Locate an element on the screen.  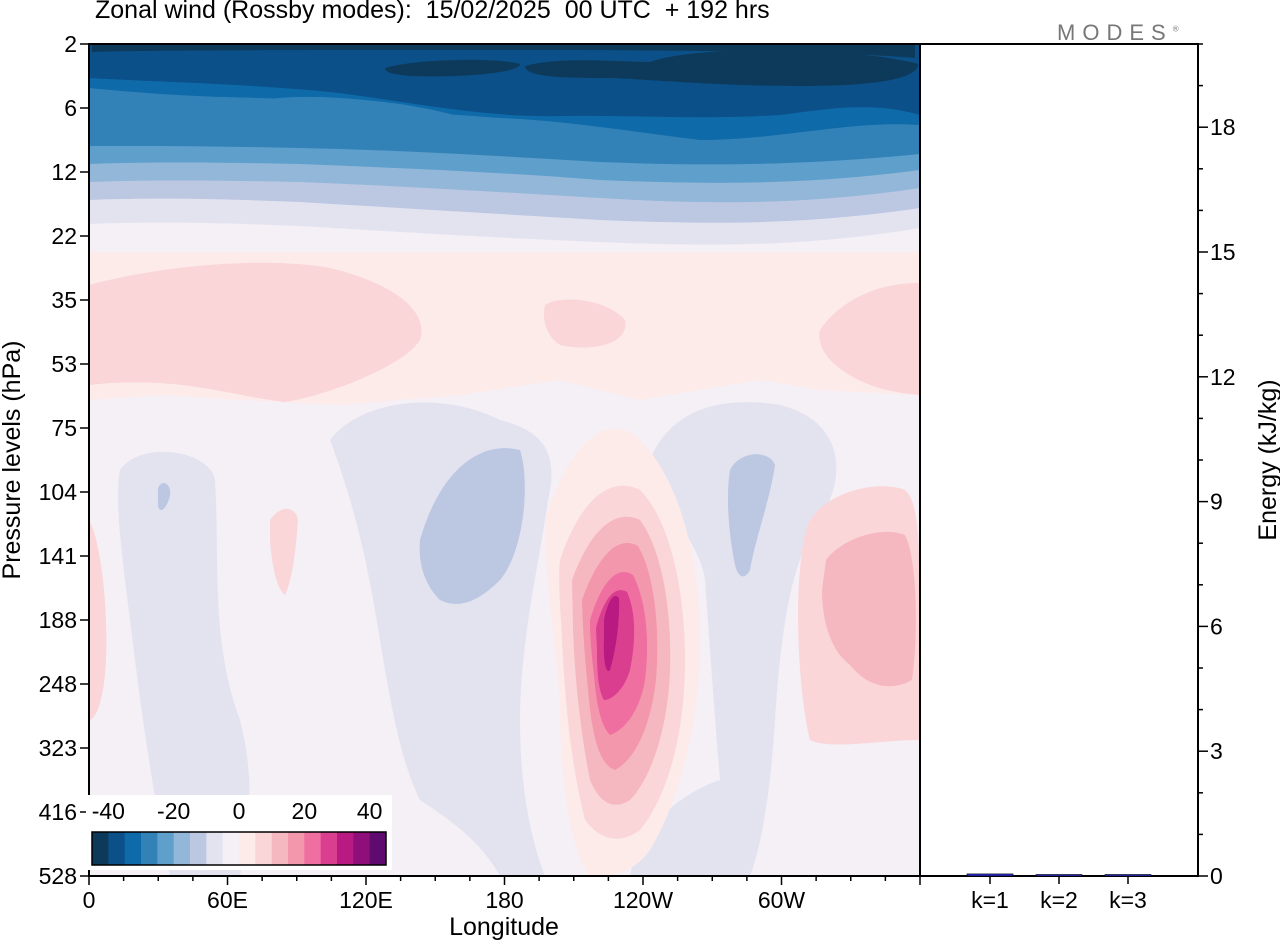
energy-bar-k=2 is located at coordinates (1059, 875).